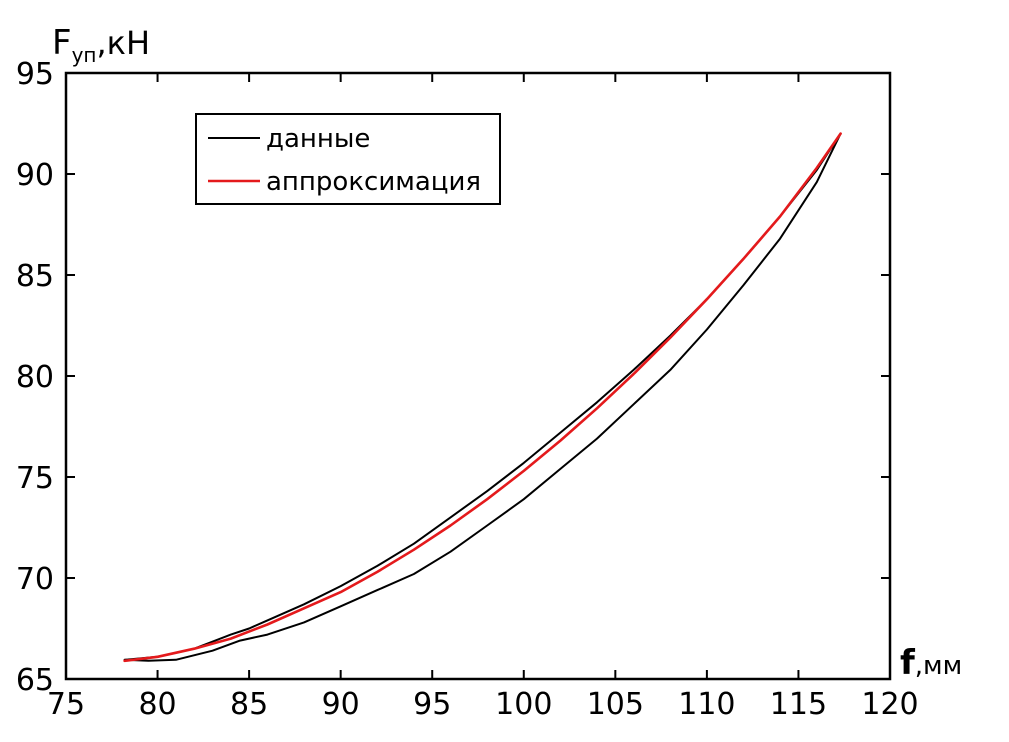 This screenshot has height=742, width=1009. I want to click on svg-text: Fуп,кН, so click(101, 45).